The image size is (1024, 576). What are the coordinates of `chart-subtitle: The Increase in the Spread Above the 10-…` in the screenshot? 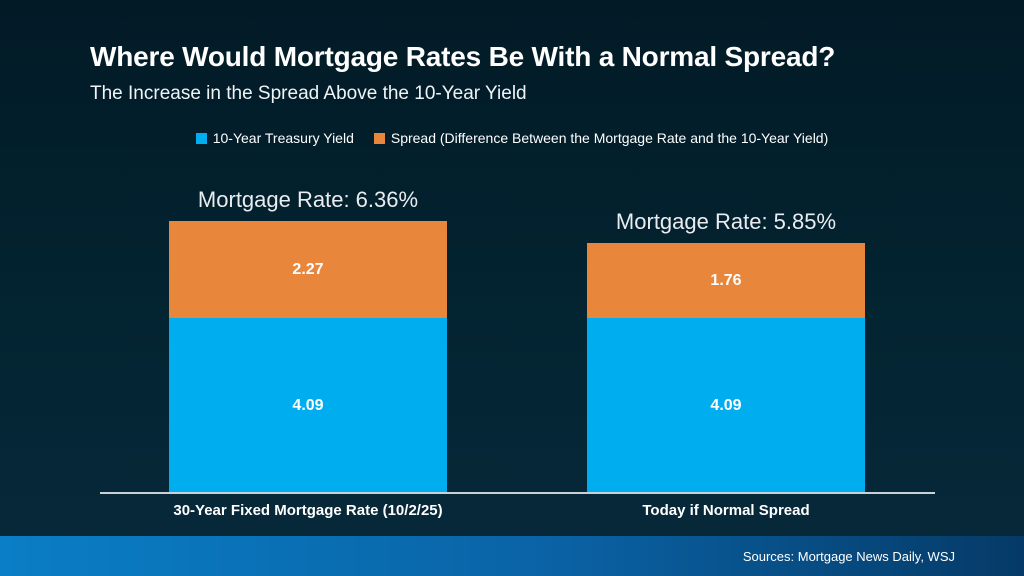 It's located at (308, 93).